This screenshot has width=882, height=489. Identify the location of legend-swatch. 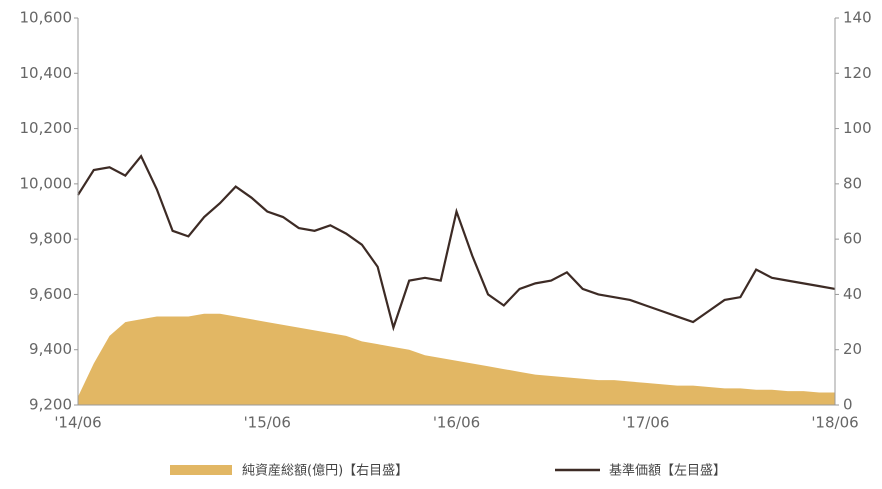
(201, 470).